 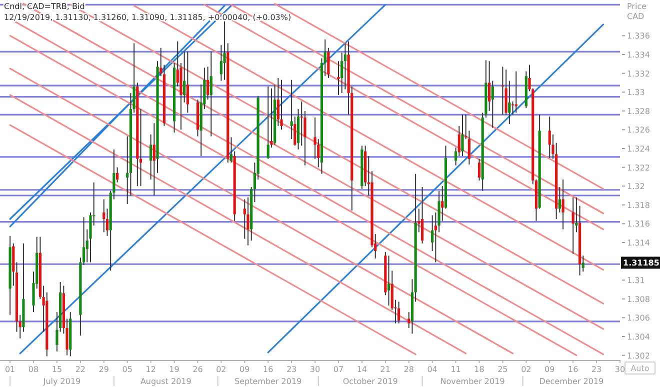 I want to click on x-tick-label: 01, so click(x=10, y=369).